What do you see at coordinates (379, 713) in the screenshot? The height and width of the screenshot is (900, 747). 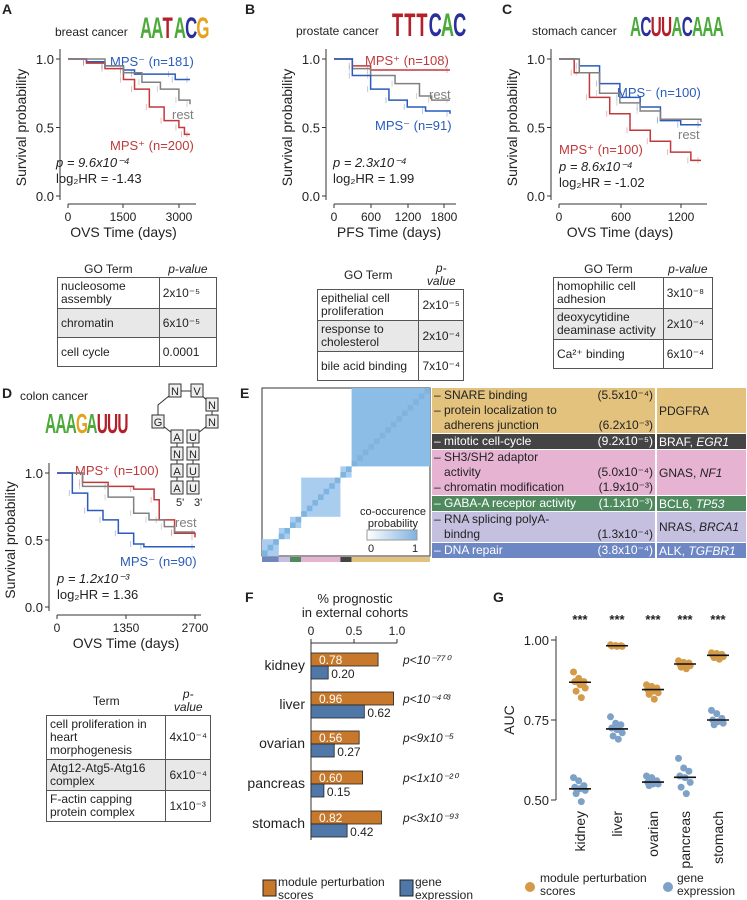 I see `bar-value-label: 0.62` at bounding box center [379, 713].